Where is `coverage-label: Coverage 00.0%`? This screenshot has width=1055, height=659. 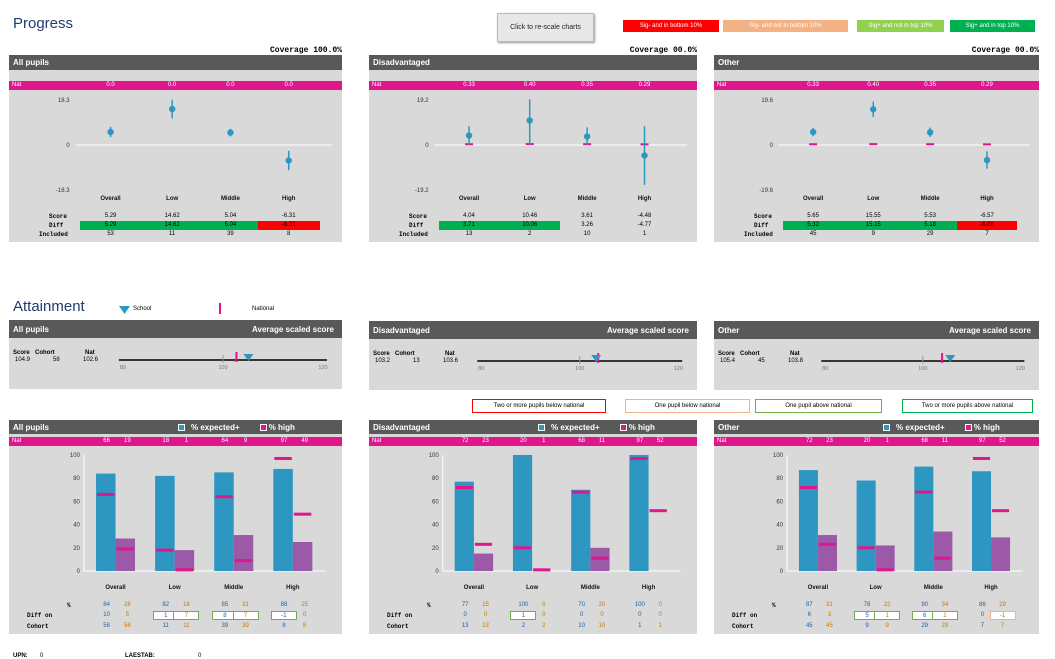 coverage-label: Coverage 00.0% is located at coordinates (1005, 50).